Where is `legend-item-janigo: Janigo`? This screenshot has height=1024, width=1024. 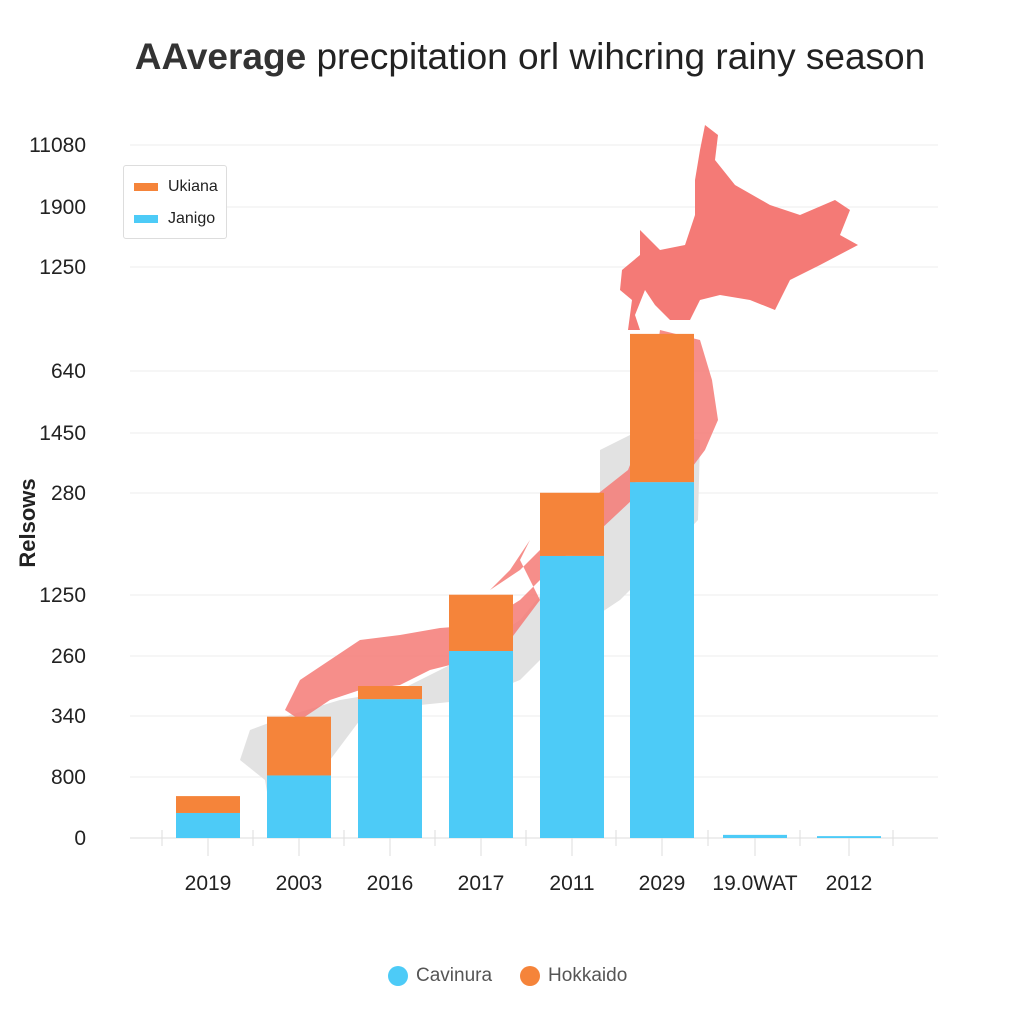
legend-item-janigo: Janigo is located at coordinates (174, 219).